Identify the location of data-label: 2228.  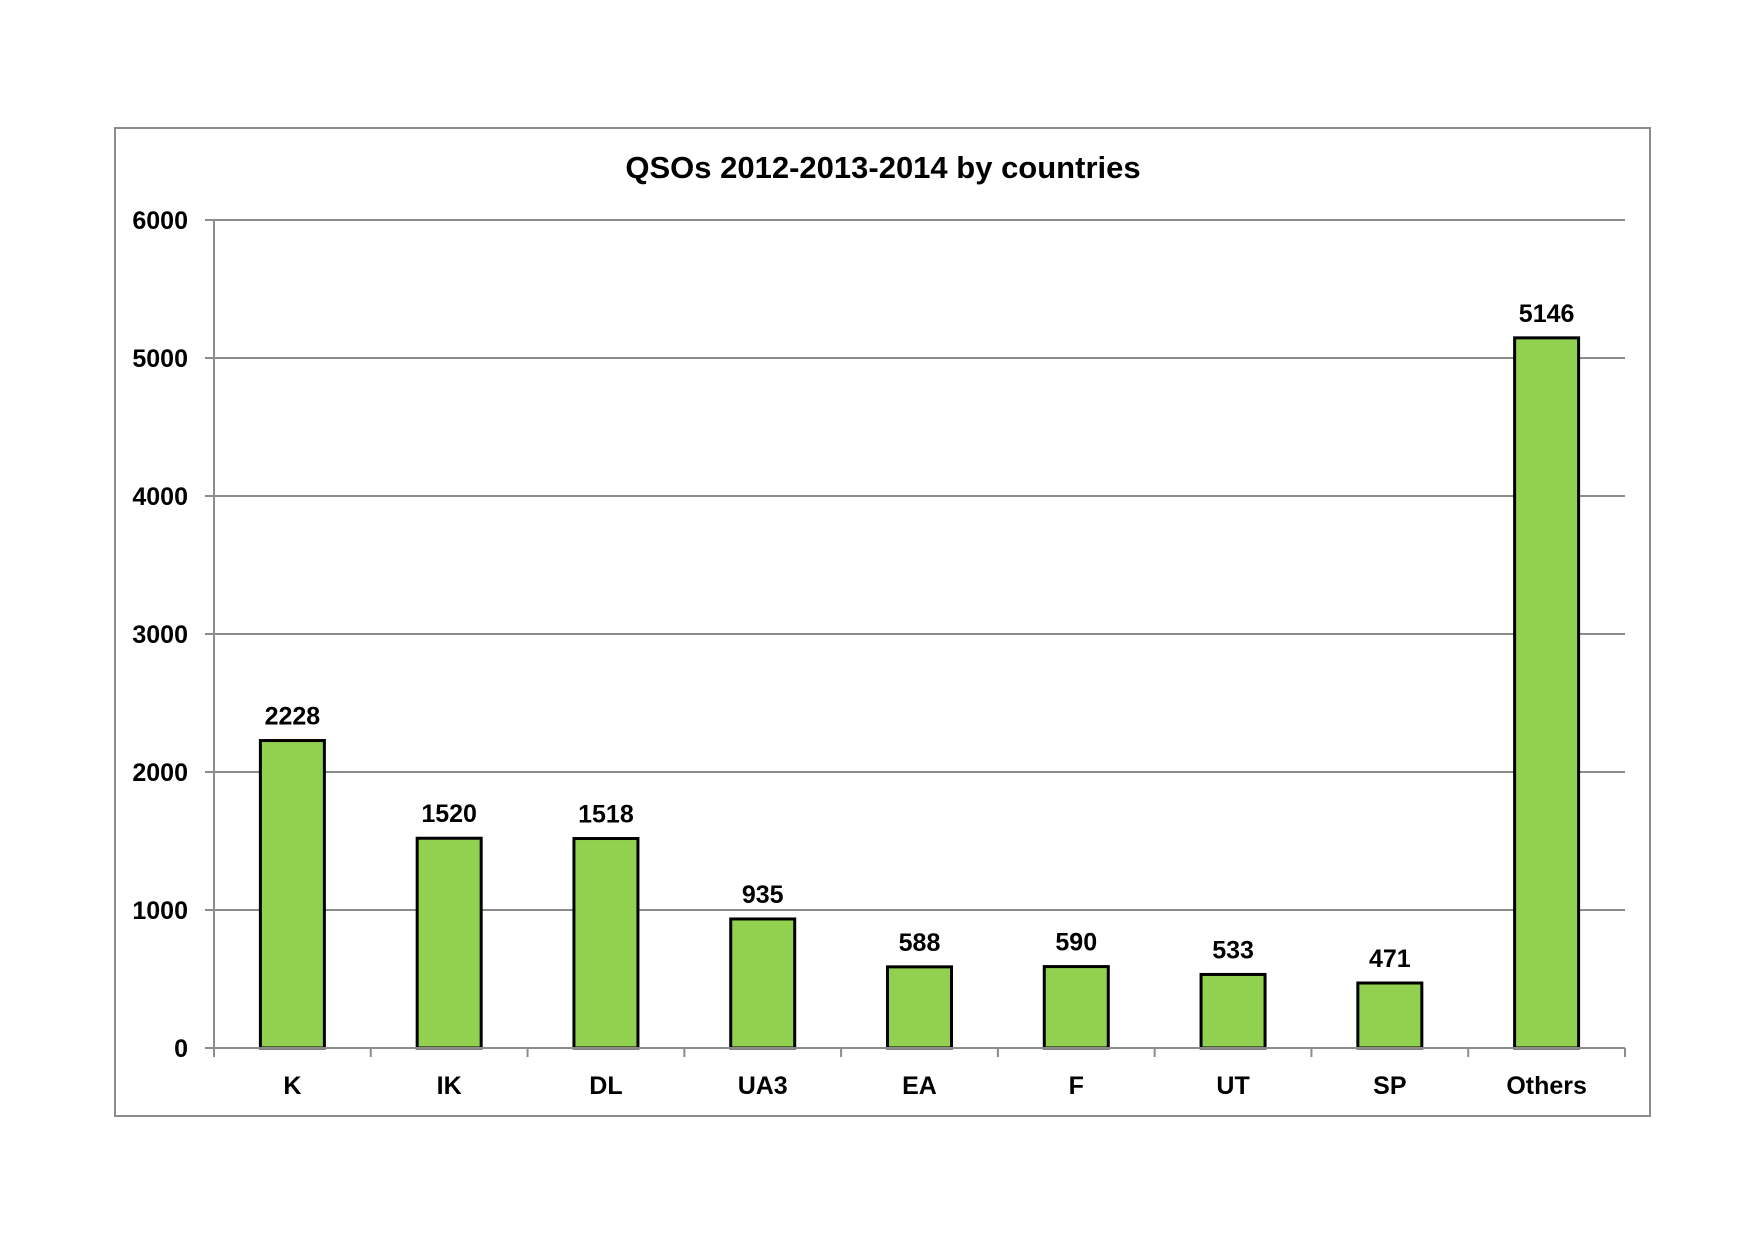
(293, 717).